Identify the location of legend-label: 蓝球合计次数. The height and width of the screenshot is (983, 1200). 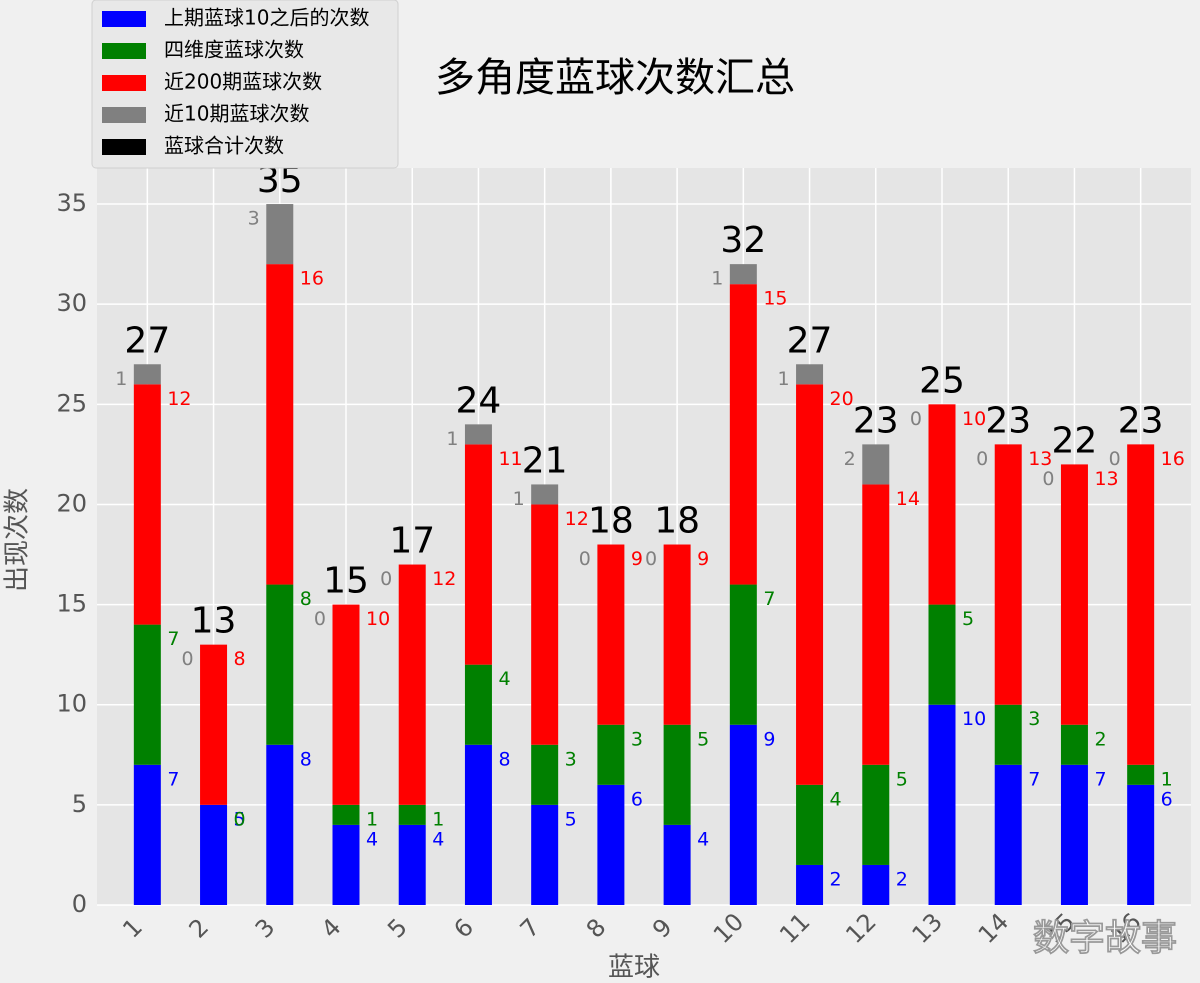
(224, 146).